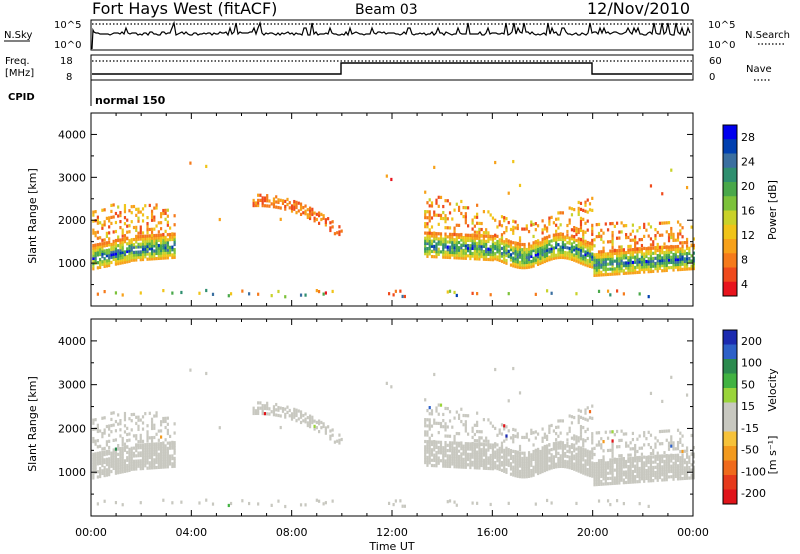  I want to click on x-tick-label: 20:00, so click(593, 532).